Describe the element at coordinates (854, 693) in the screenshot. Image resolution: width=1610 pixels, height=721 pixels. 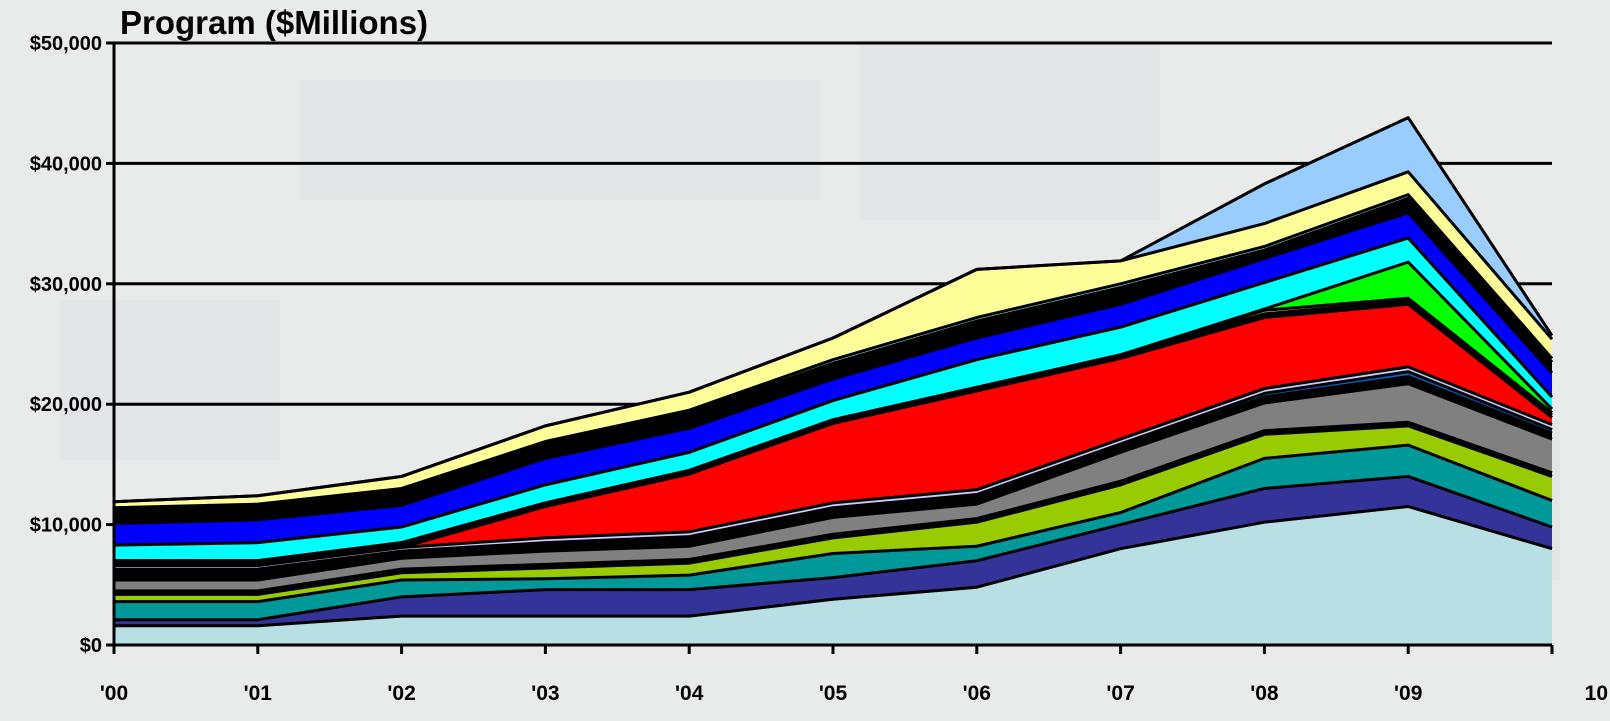
I see `x-tick-labels: '00 '01 '02 '03 '04 '05 '06 '07 '08 '09 10` at that location.